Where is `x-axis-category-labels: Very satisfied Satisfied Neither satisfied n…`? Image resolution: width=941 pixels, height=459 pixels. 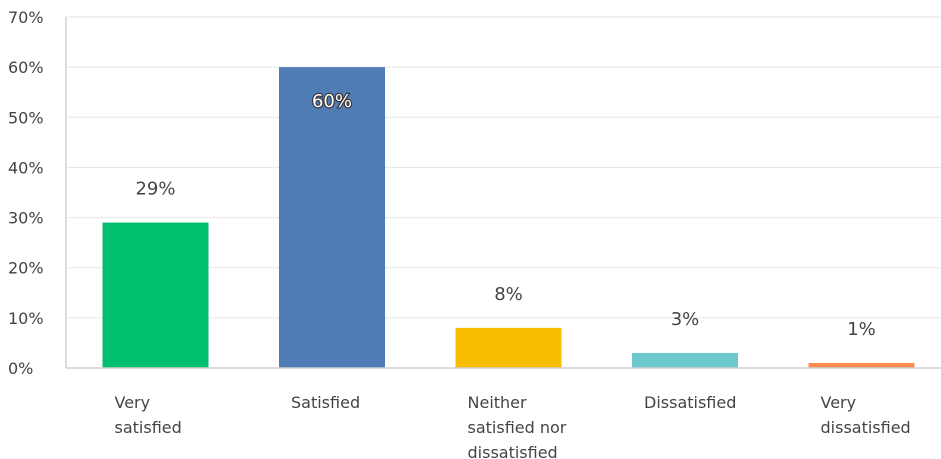 x-axis-category-labels: Very satisfied Satisfied Neither satisfied n… is located at coordinates (513, 426).